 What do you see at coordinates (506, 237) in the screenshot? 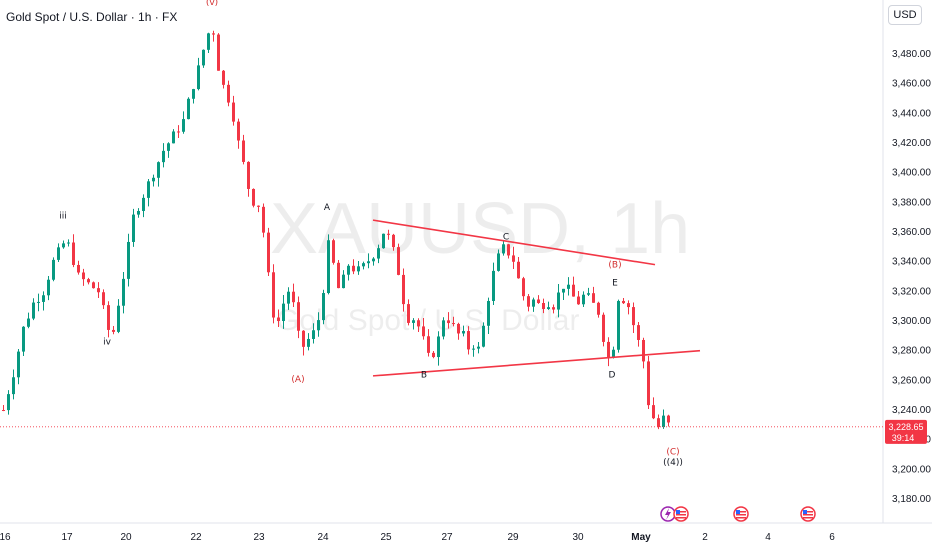
I see `wave-label: C` at bounding box center [506, 237].